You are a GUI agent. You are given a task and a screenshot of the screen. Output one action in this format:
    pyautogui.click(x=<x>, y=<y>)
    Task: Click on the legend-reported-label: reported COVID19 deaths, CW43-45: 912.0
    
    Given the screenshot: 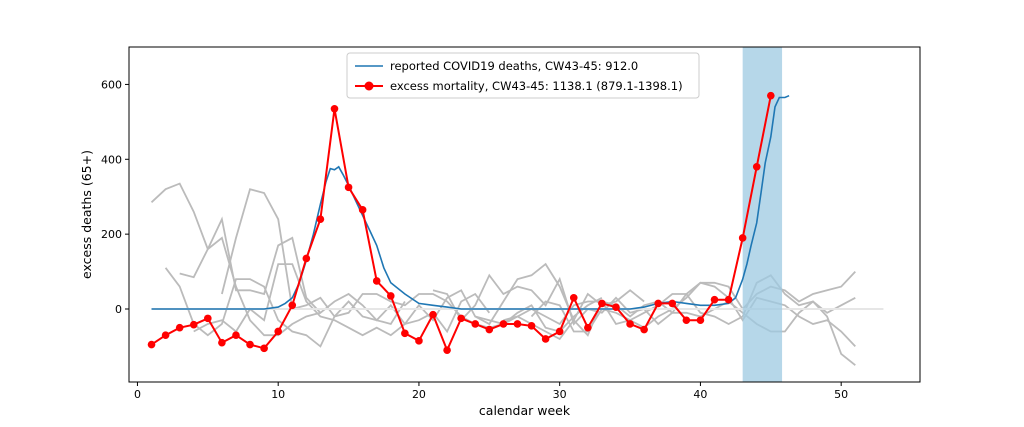 What is the action you would take?
    pyautogui.click(x=514, y=66)
    